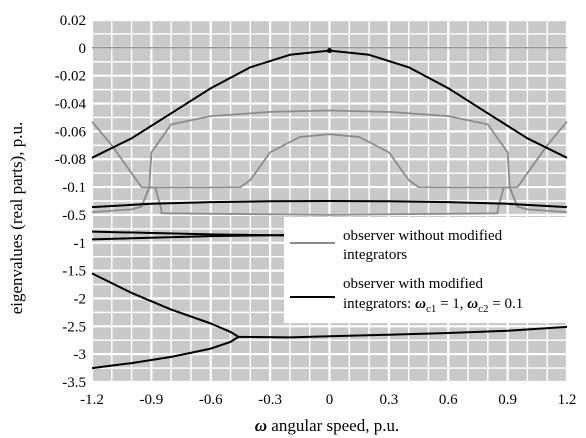  I want to click on legend-entry-1-line2: integrators, so click(375, 255).